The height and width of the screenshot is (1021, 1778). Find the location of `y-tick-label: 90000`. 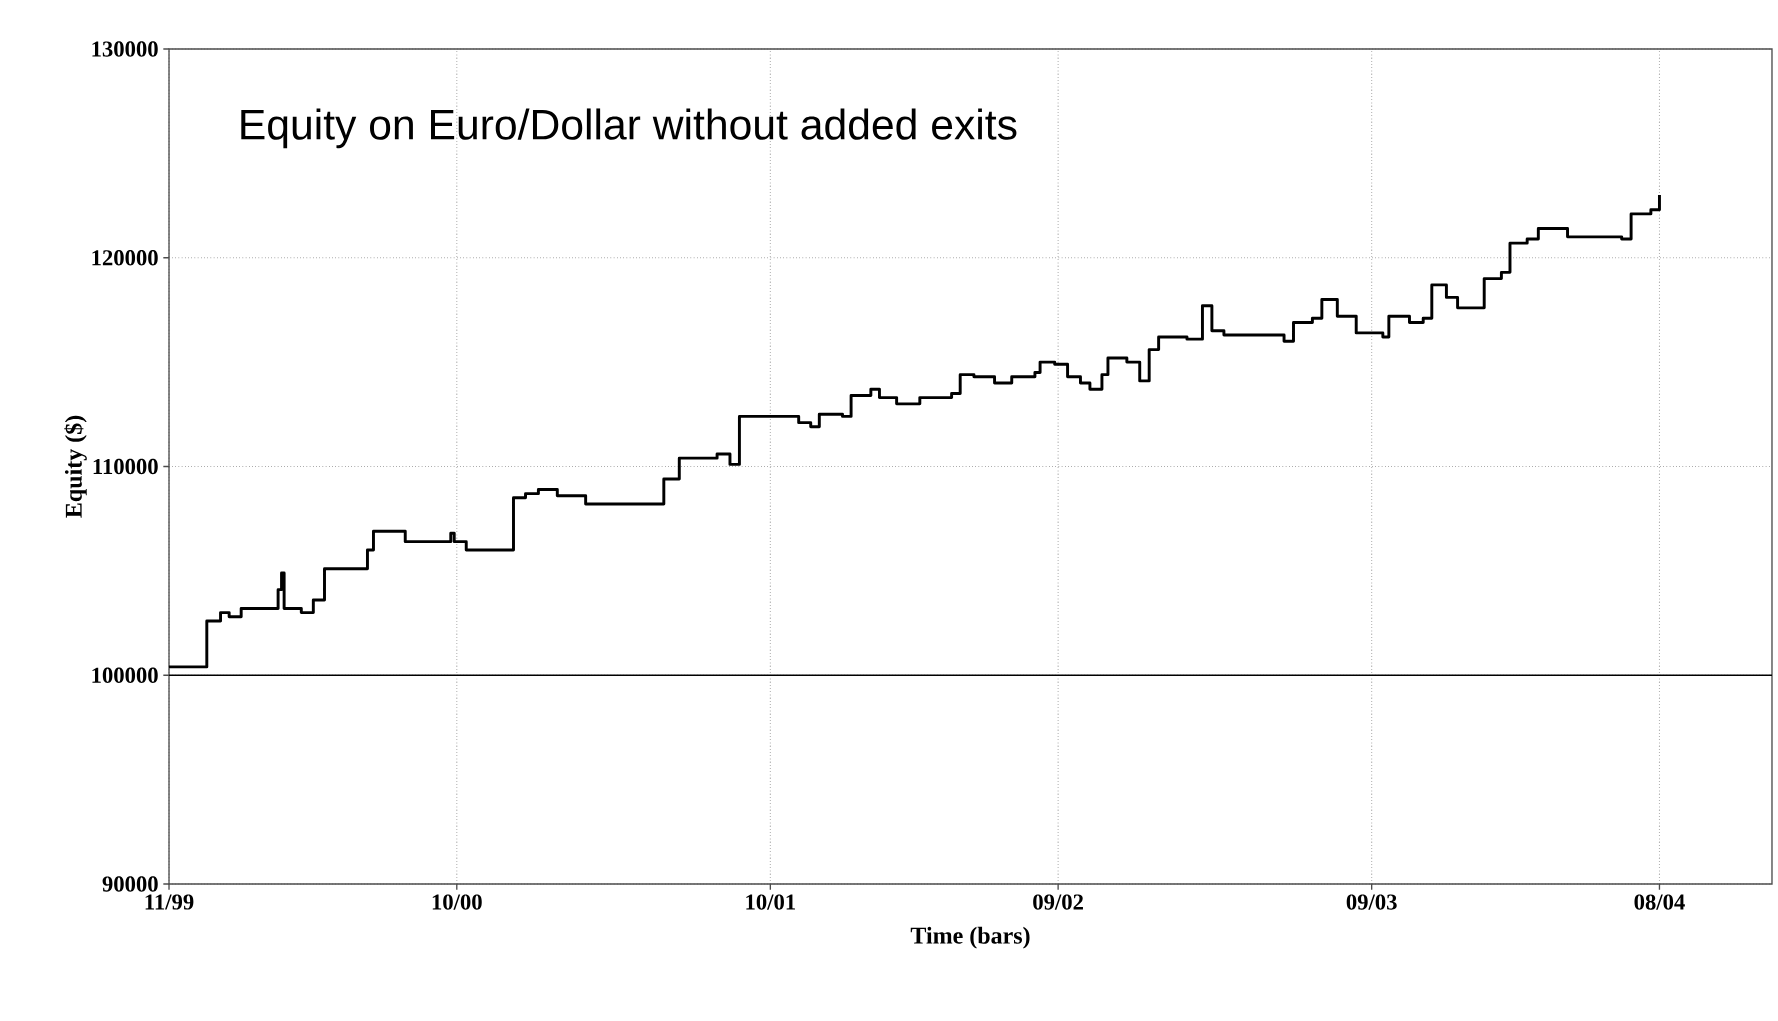

y-tick-label: 90000 is located at coordinates (130, 884).